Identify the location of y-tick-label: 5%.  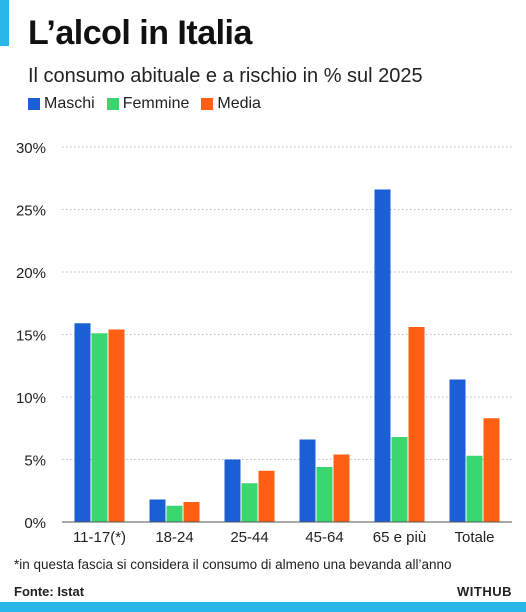
(35, 461).